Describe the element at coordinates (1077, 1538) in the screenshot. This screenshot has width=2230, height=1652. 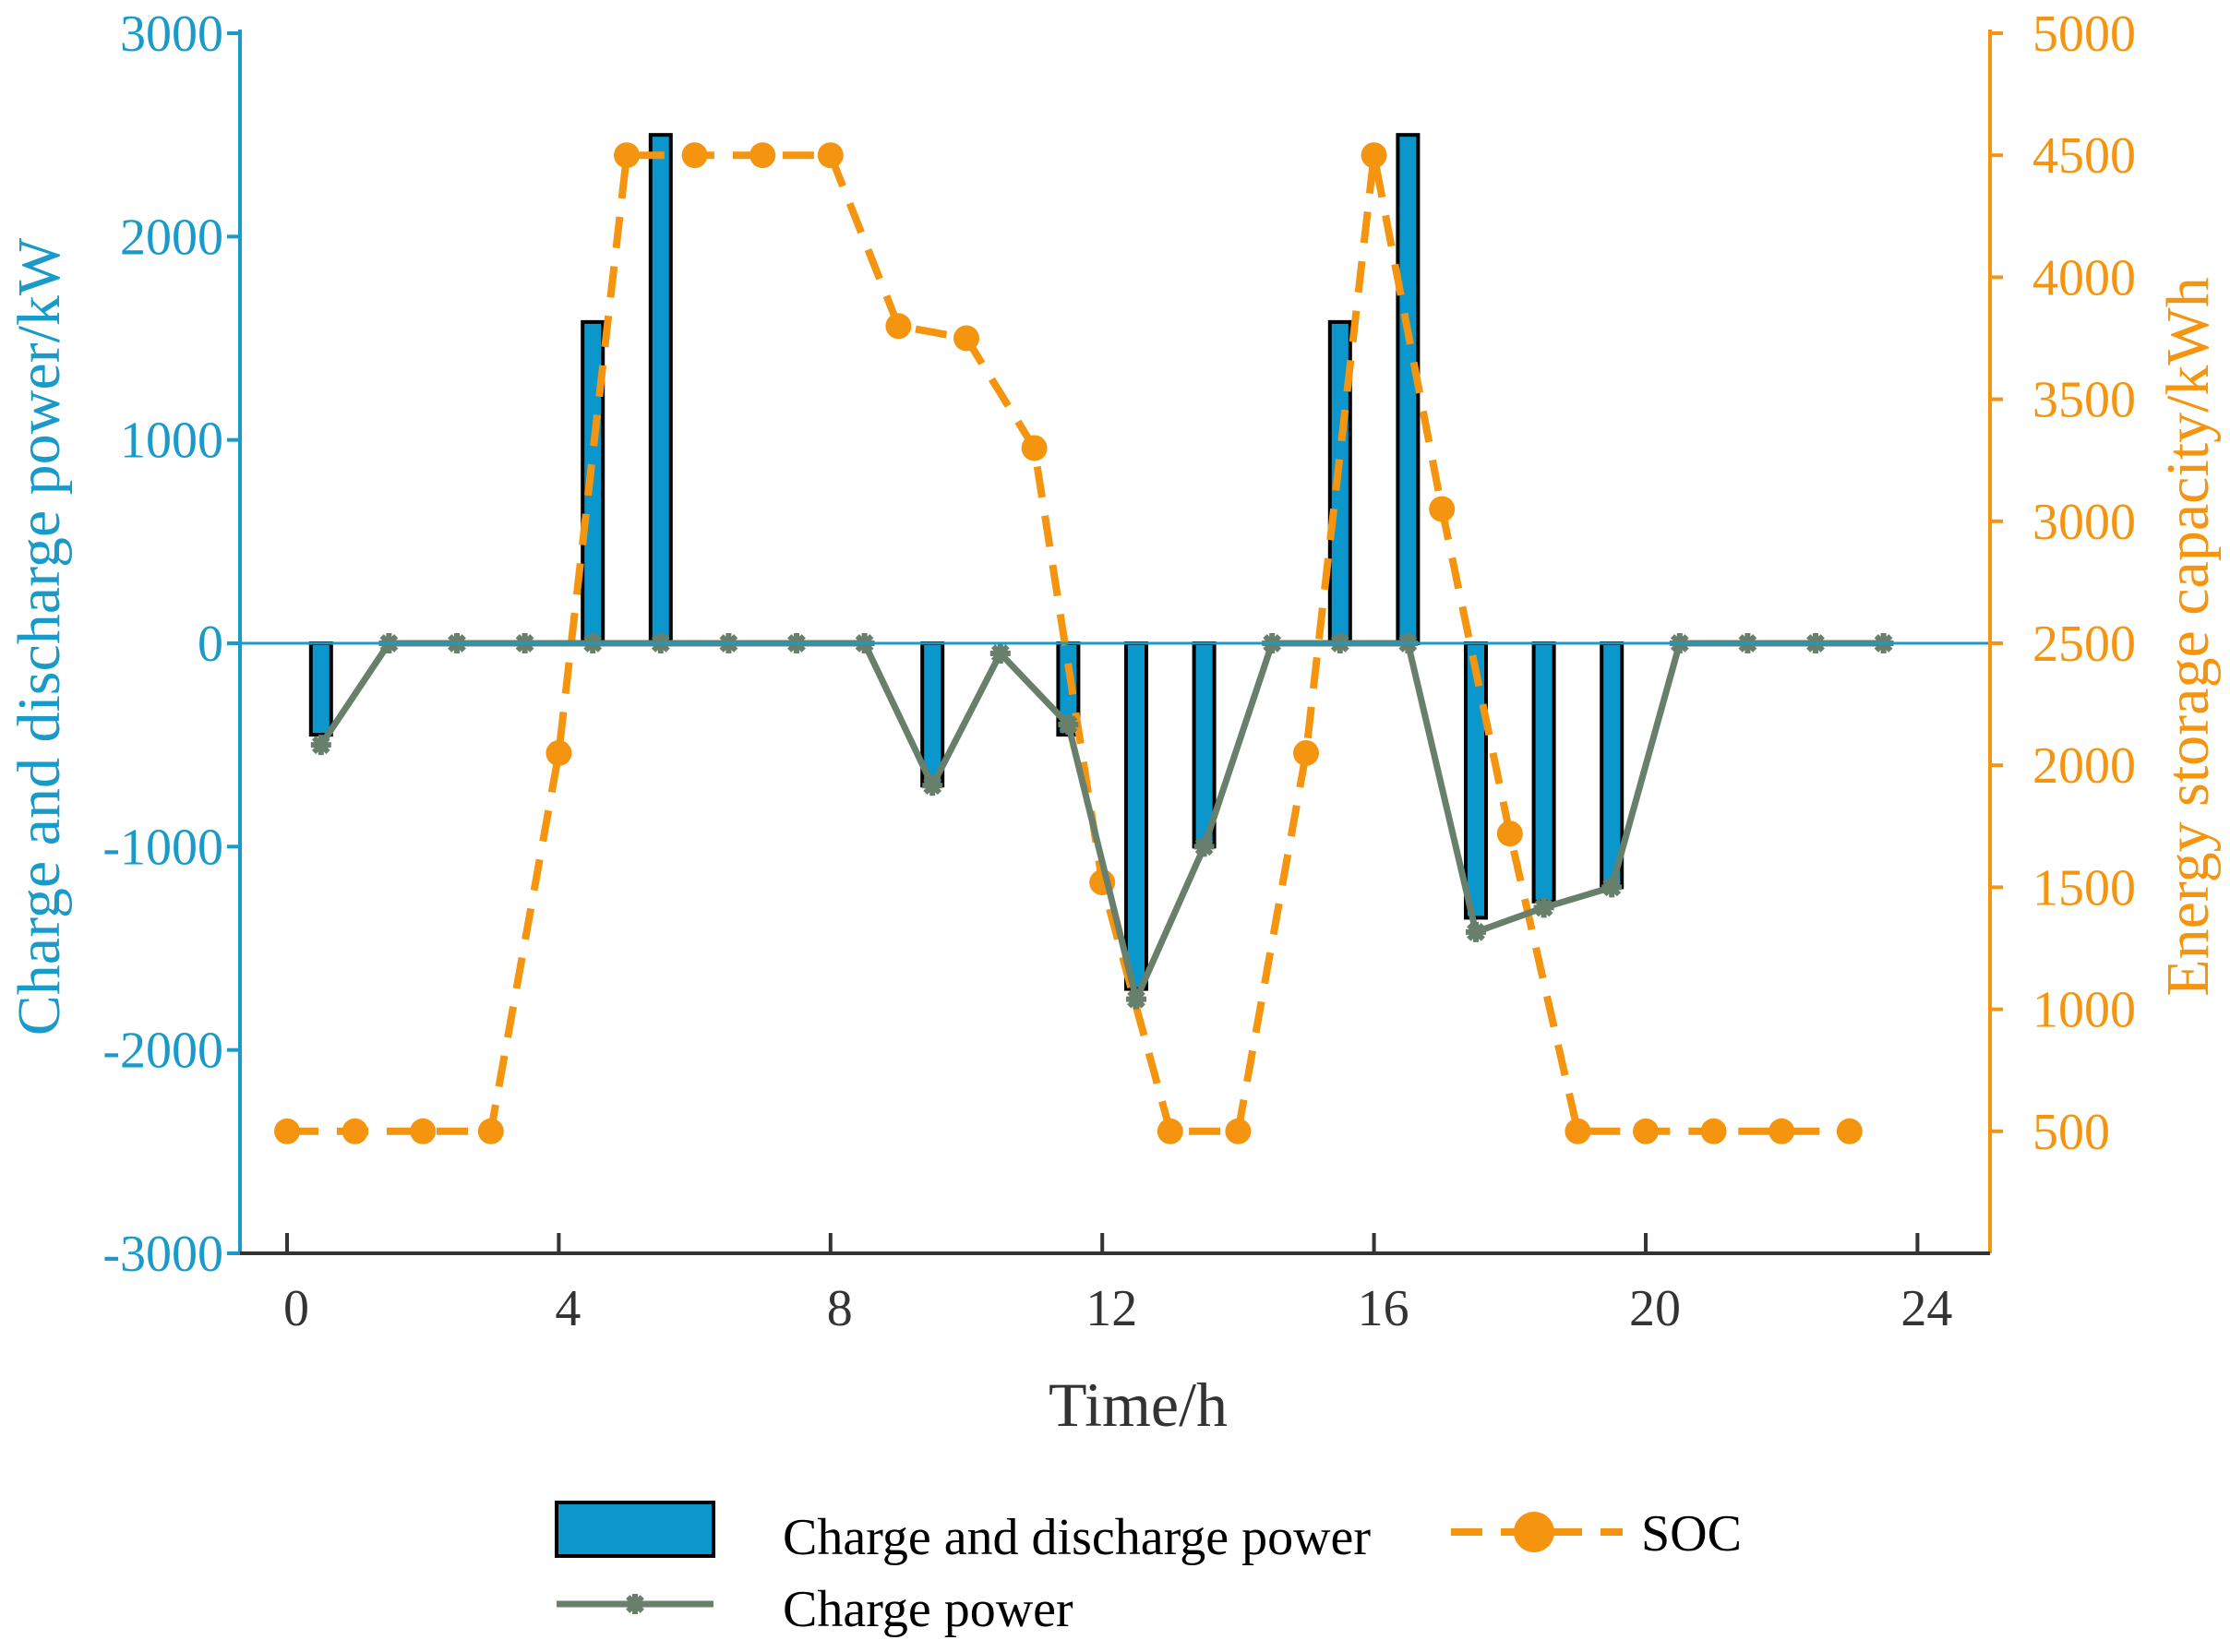
I see `legend-bar-label: Charge and discharge power` at that location.